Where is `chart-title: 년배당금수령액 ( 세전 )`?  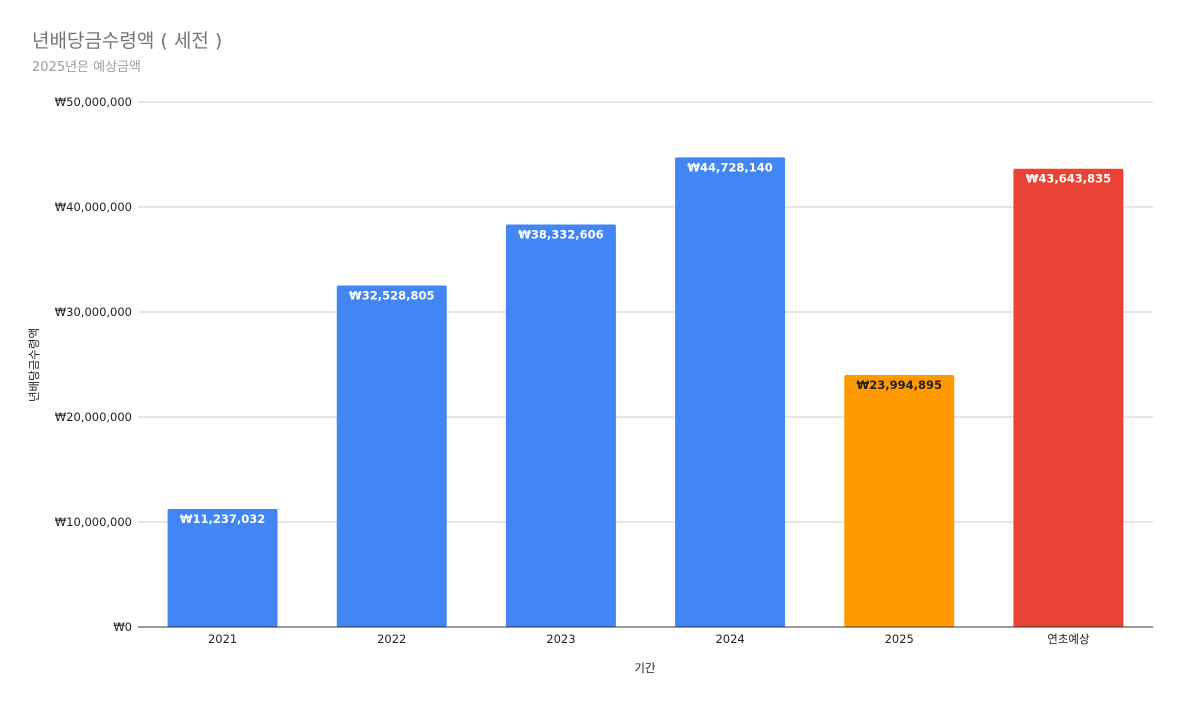 chart-title: 년배당금수령액 ( 세전 ) is located at coordinates (127, 41).